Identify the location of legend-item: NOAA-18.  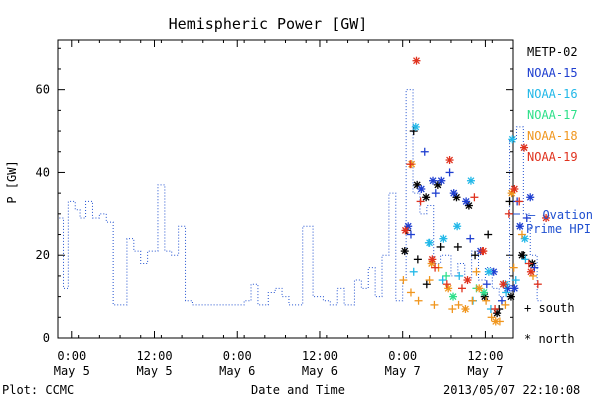
(552, 136).